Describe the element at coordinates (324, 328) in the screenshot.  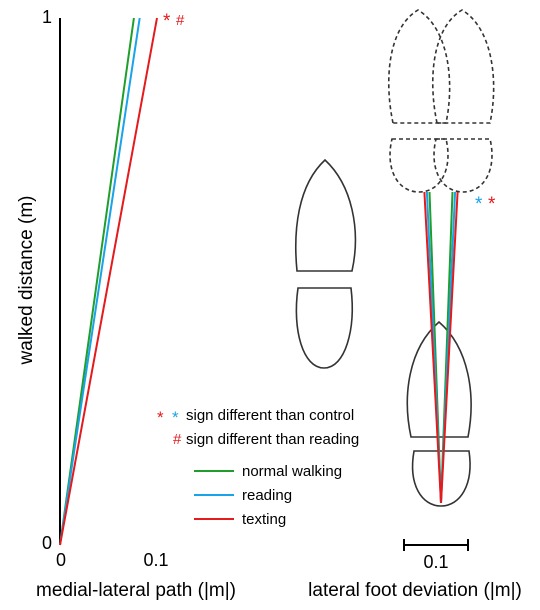
I see `side-footprint-heel` at that location.